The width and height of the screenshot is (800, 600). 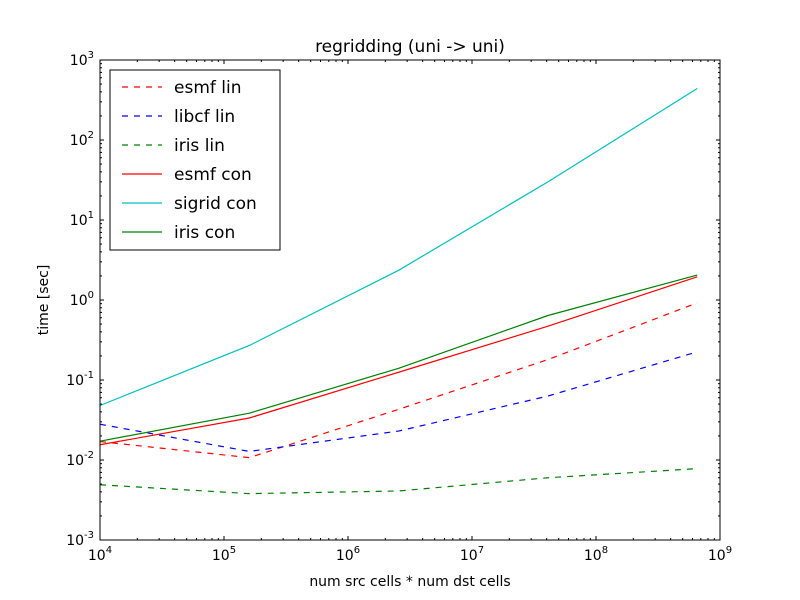 What do you see at coordinates (409, 582) in the screenshot?
I see `x-axis-label: num src cells * num dst cells` at bounding box center [409, 582].